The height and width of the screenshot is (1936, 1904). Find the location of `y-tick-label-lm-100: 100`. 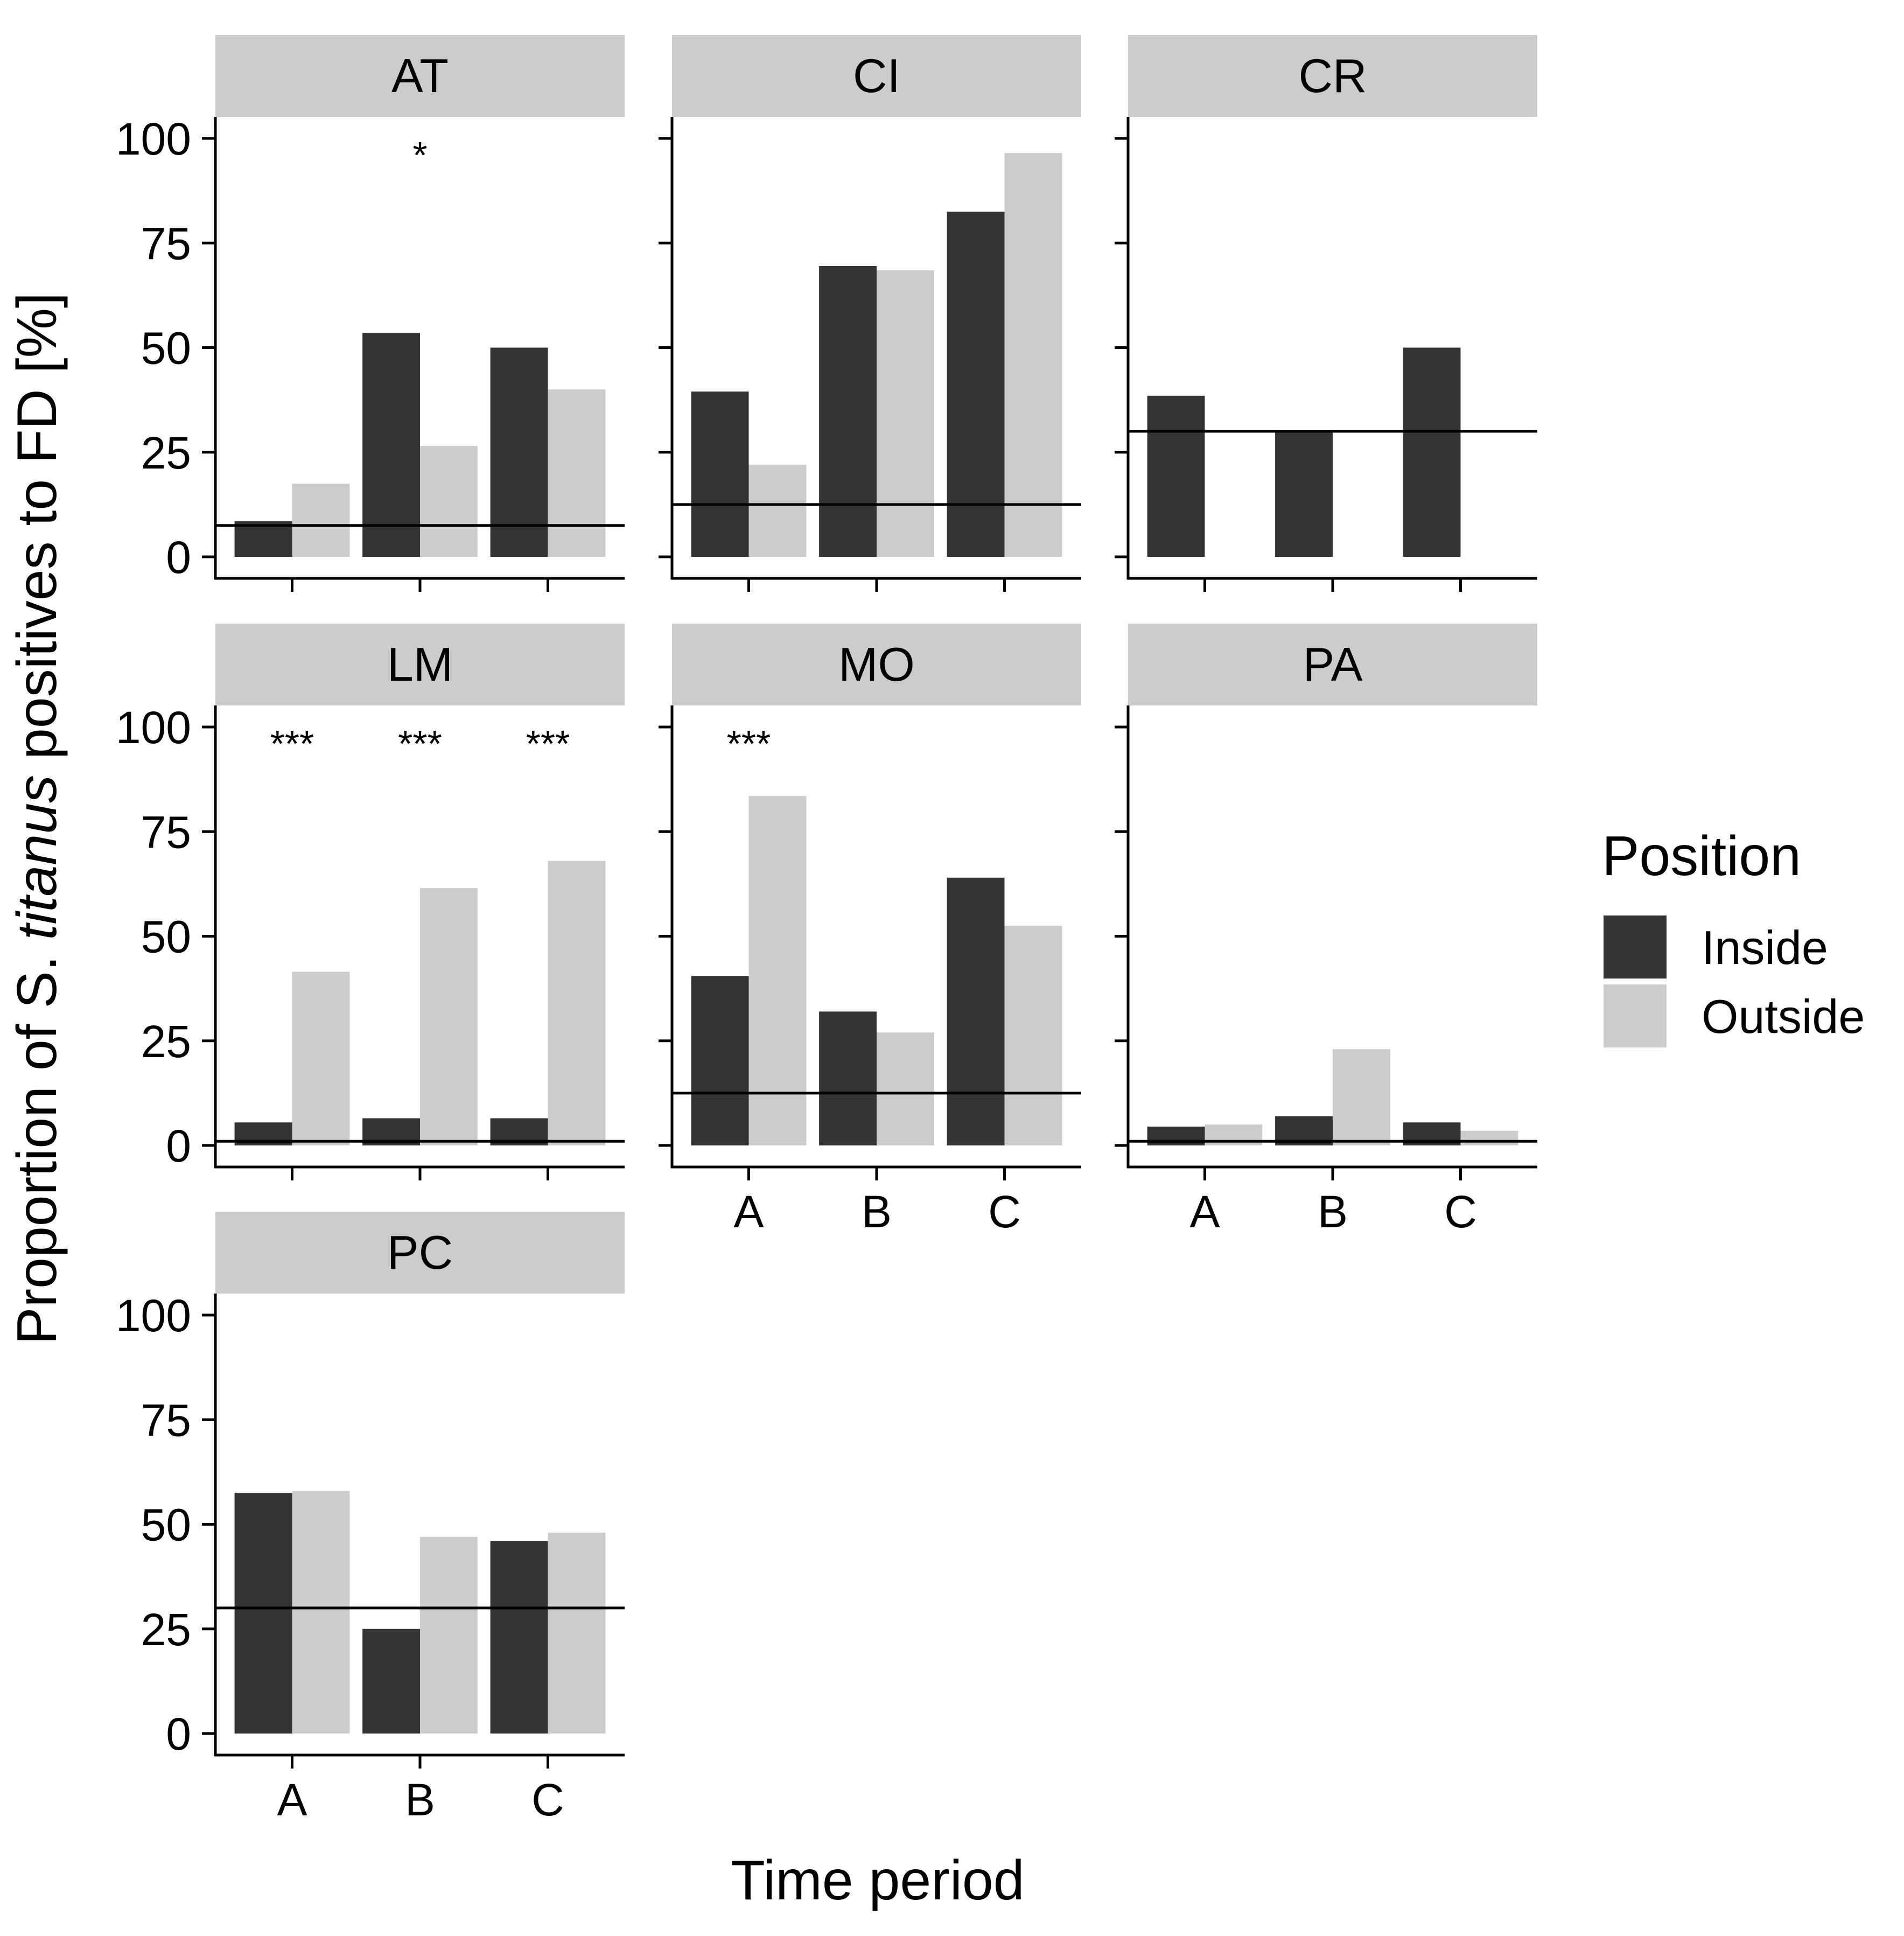

y-tick-label-lm-100: 100 is located at coordinates (153, 727).